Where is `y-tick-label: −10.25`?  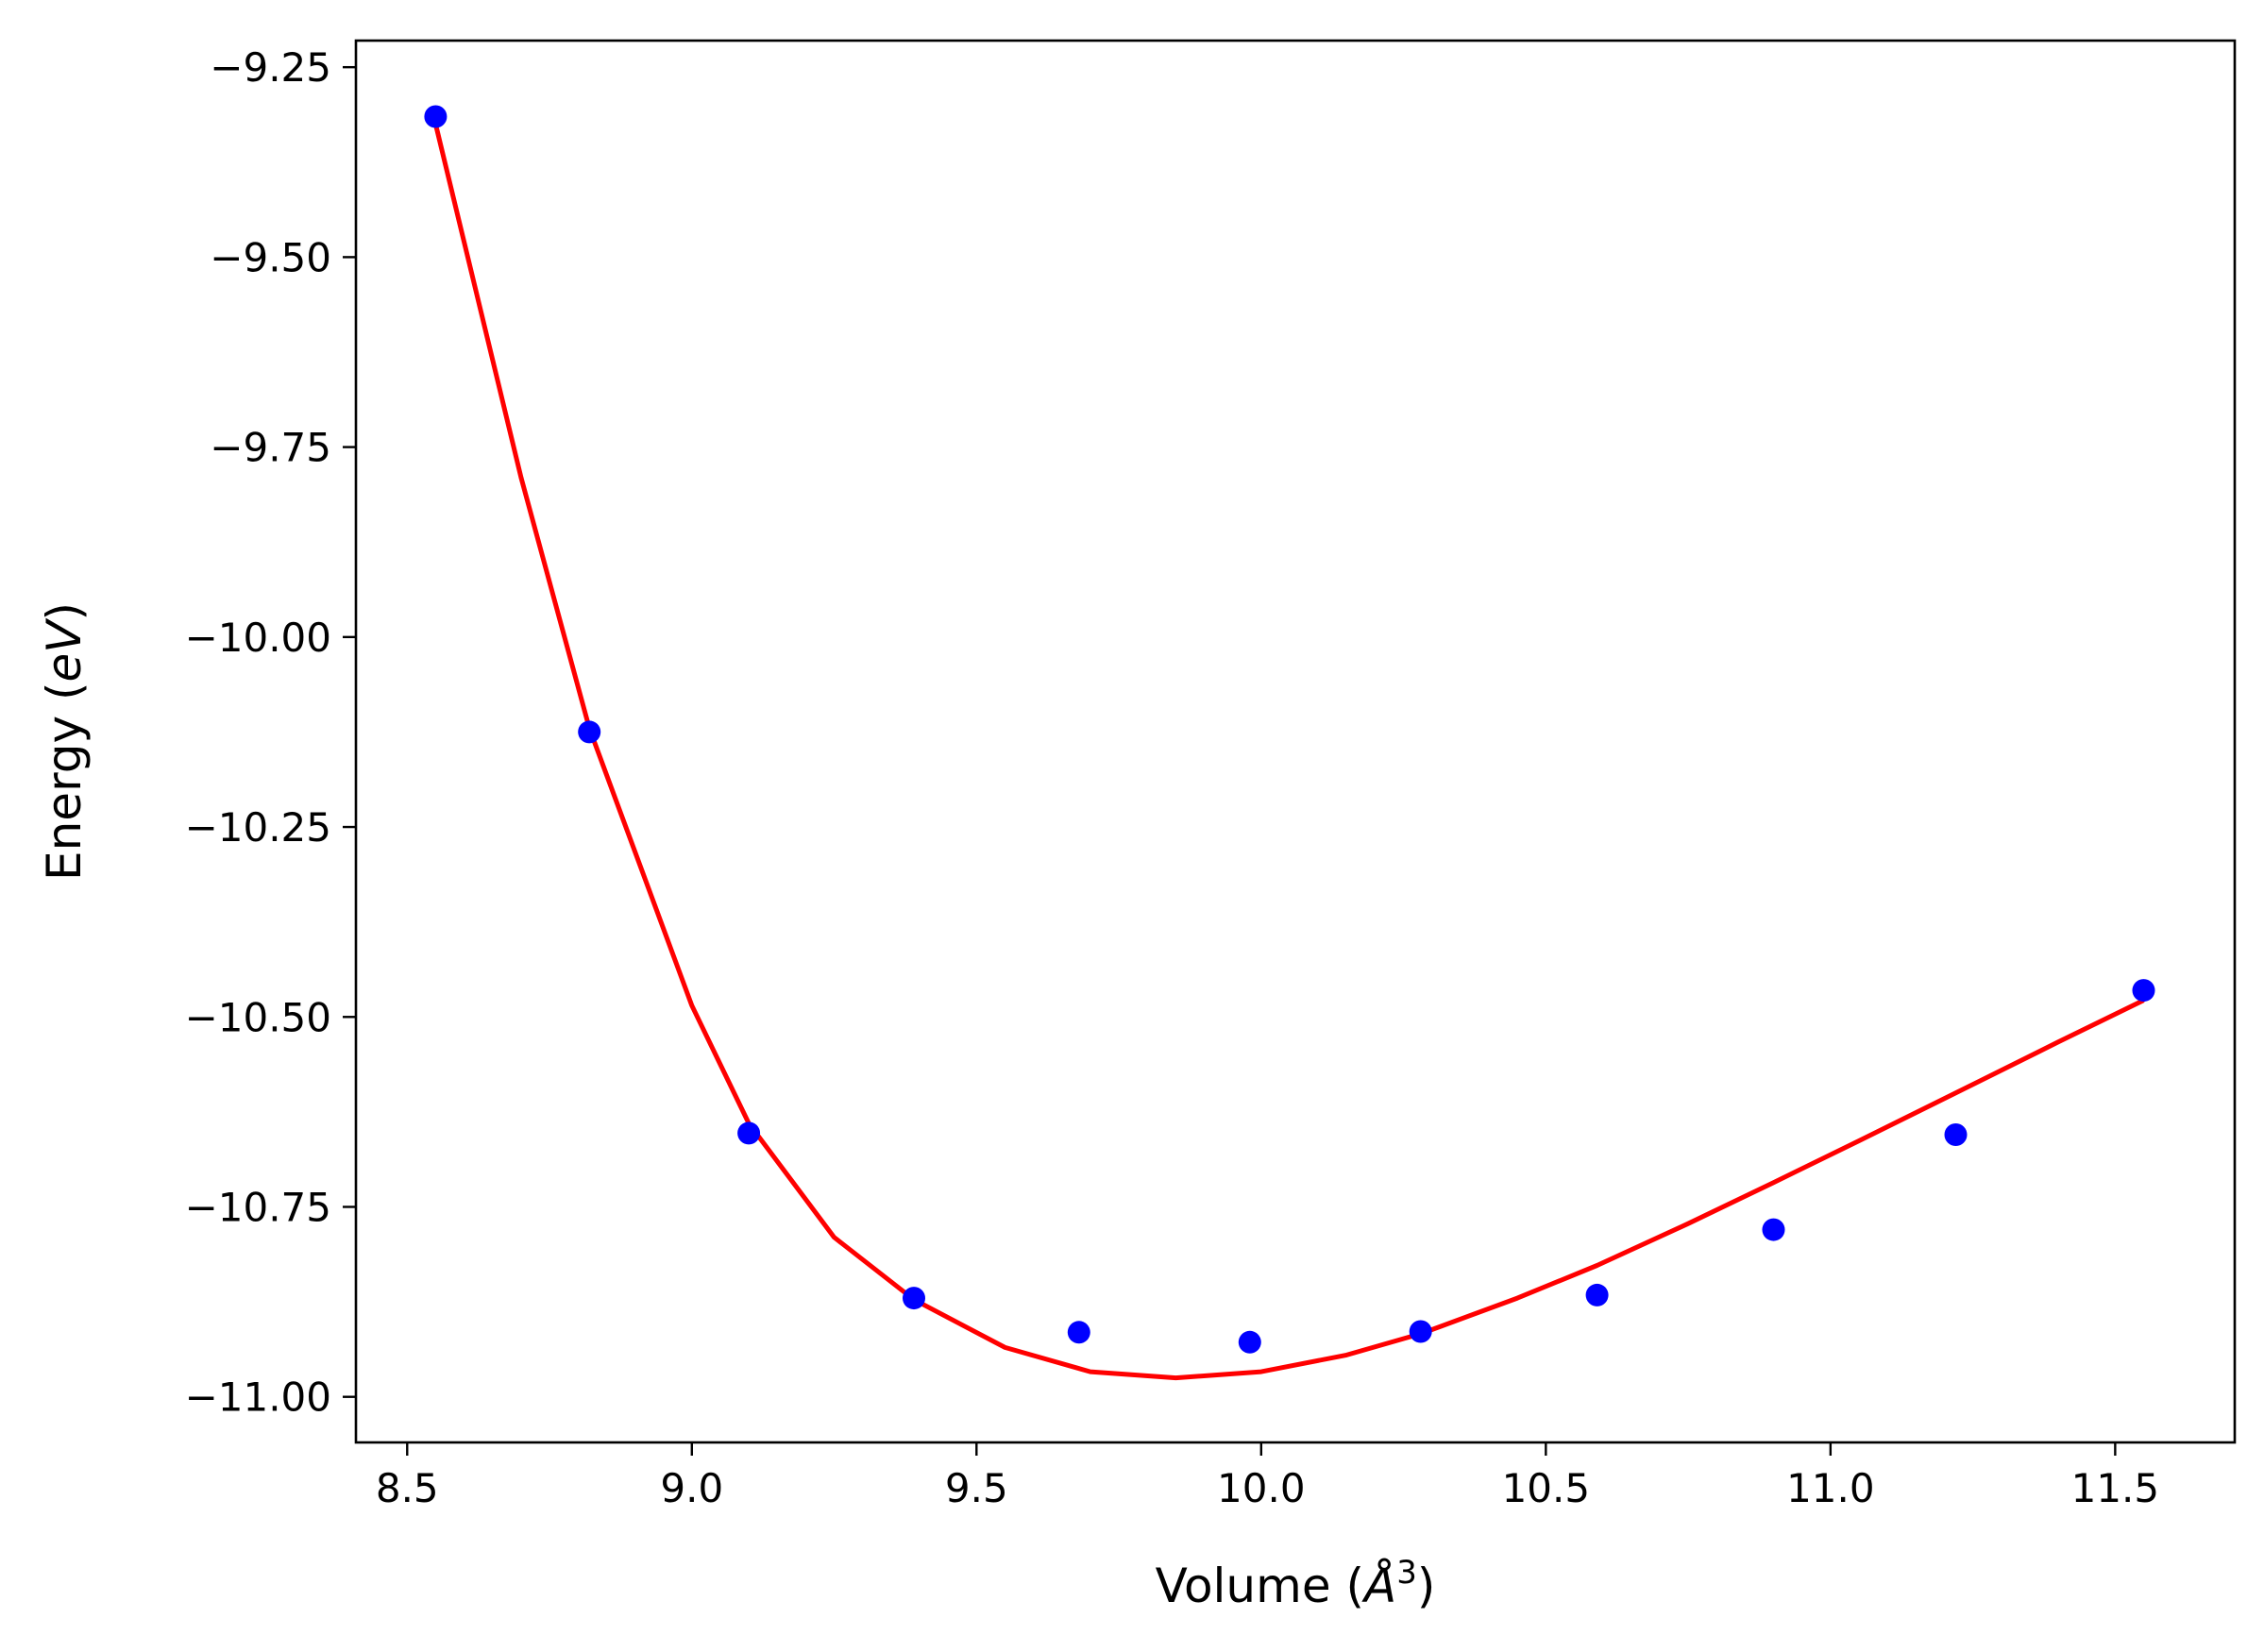
y-tick-label: −10.25 is located at coordinates (258, 827).